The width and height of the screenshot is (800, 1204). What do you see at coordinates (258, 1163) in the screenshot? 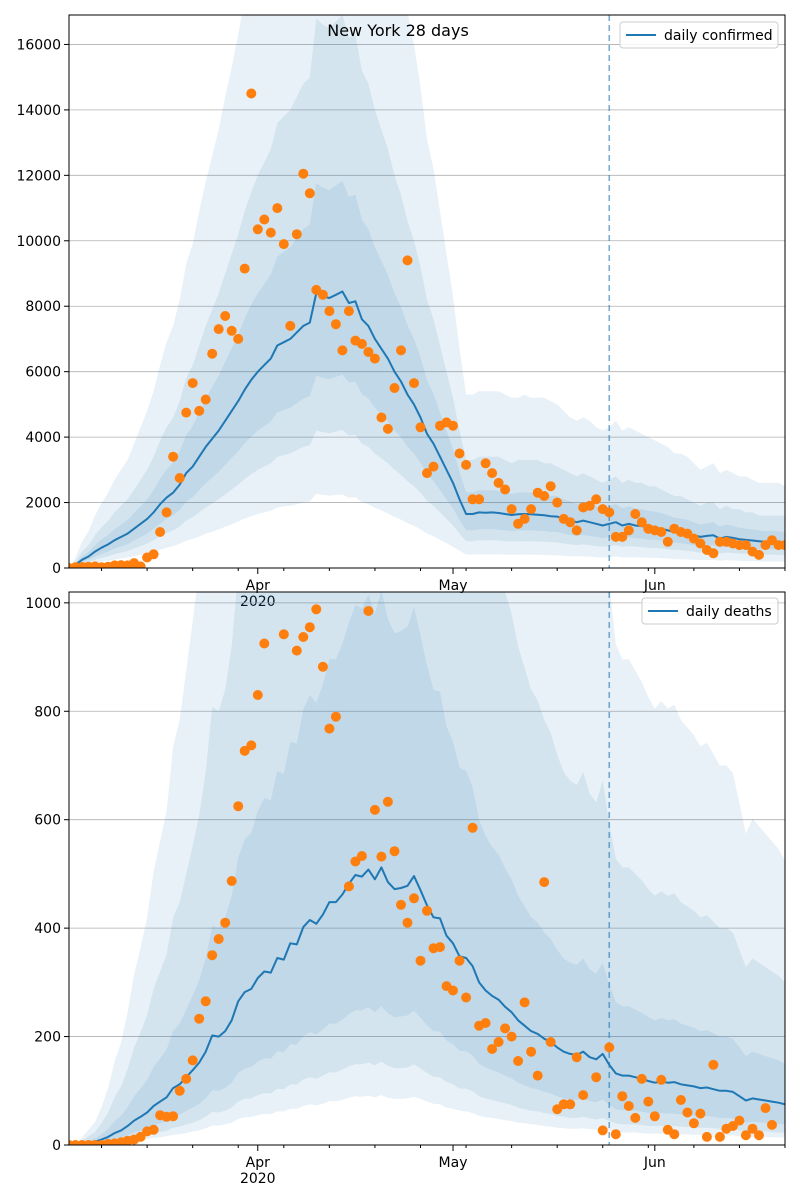
I see `x-tick-label: Apr` at bounding box center [258, 1163].